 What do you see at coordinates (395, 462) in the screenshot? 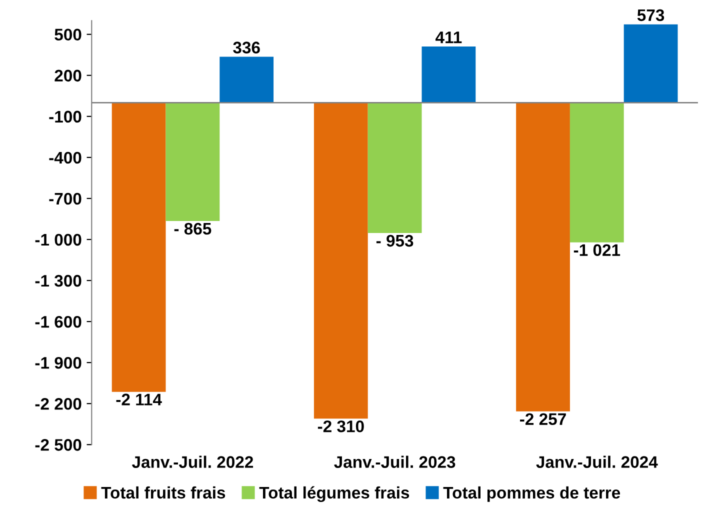
I see `x-tick-label: Janv.-Juil. 2023` at bounding box center [395, 462].